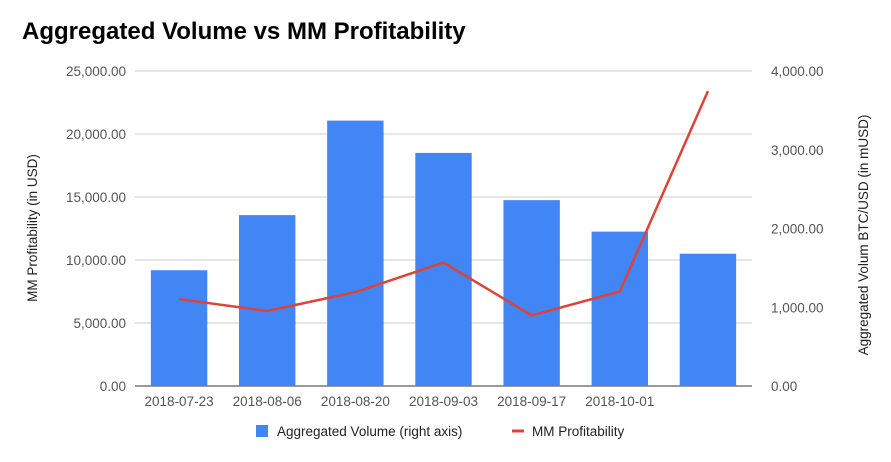  I want to click on x-tick-label: 2018-07-23, so click(179, 401).